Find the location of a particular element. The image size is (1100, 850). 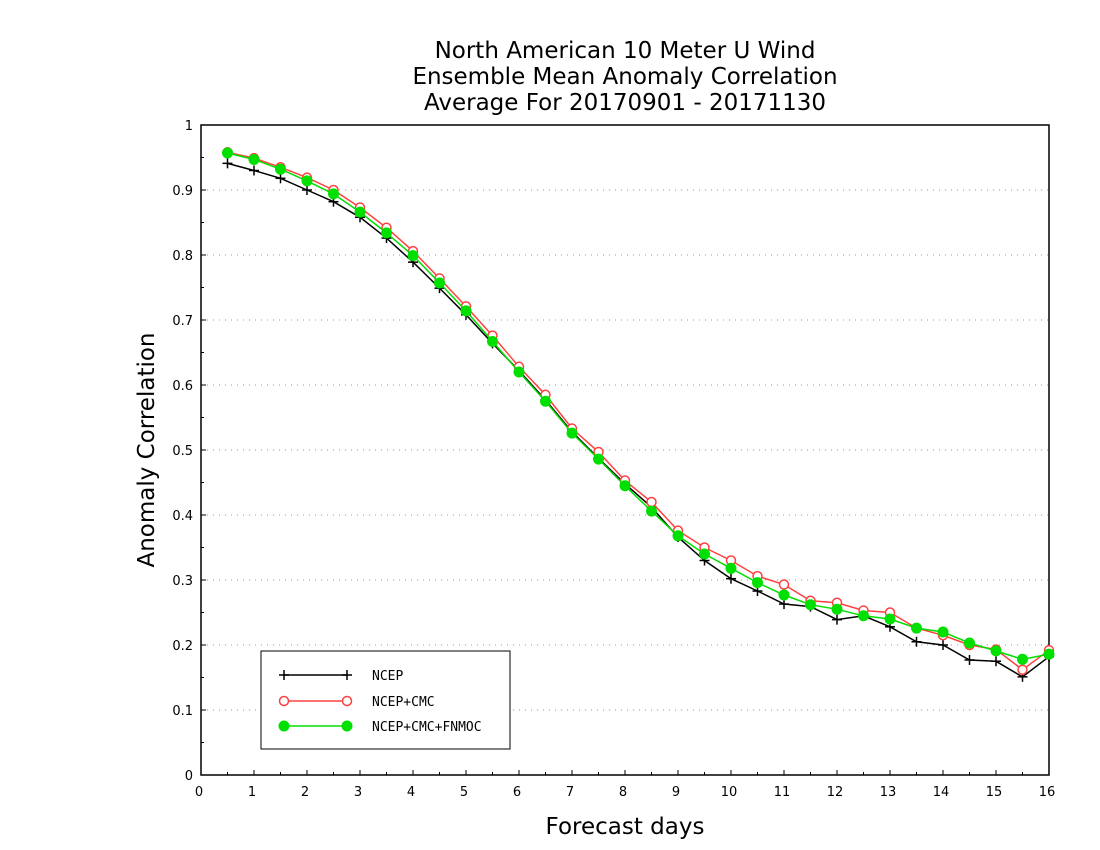

x-axis-ticks: 0 1 2 3 4 5 6 7 8 9 10 11 12 13 14 15 16 is located at coordinates (625, 785).